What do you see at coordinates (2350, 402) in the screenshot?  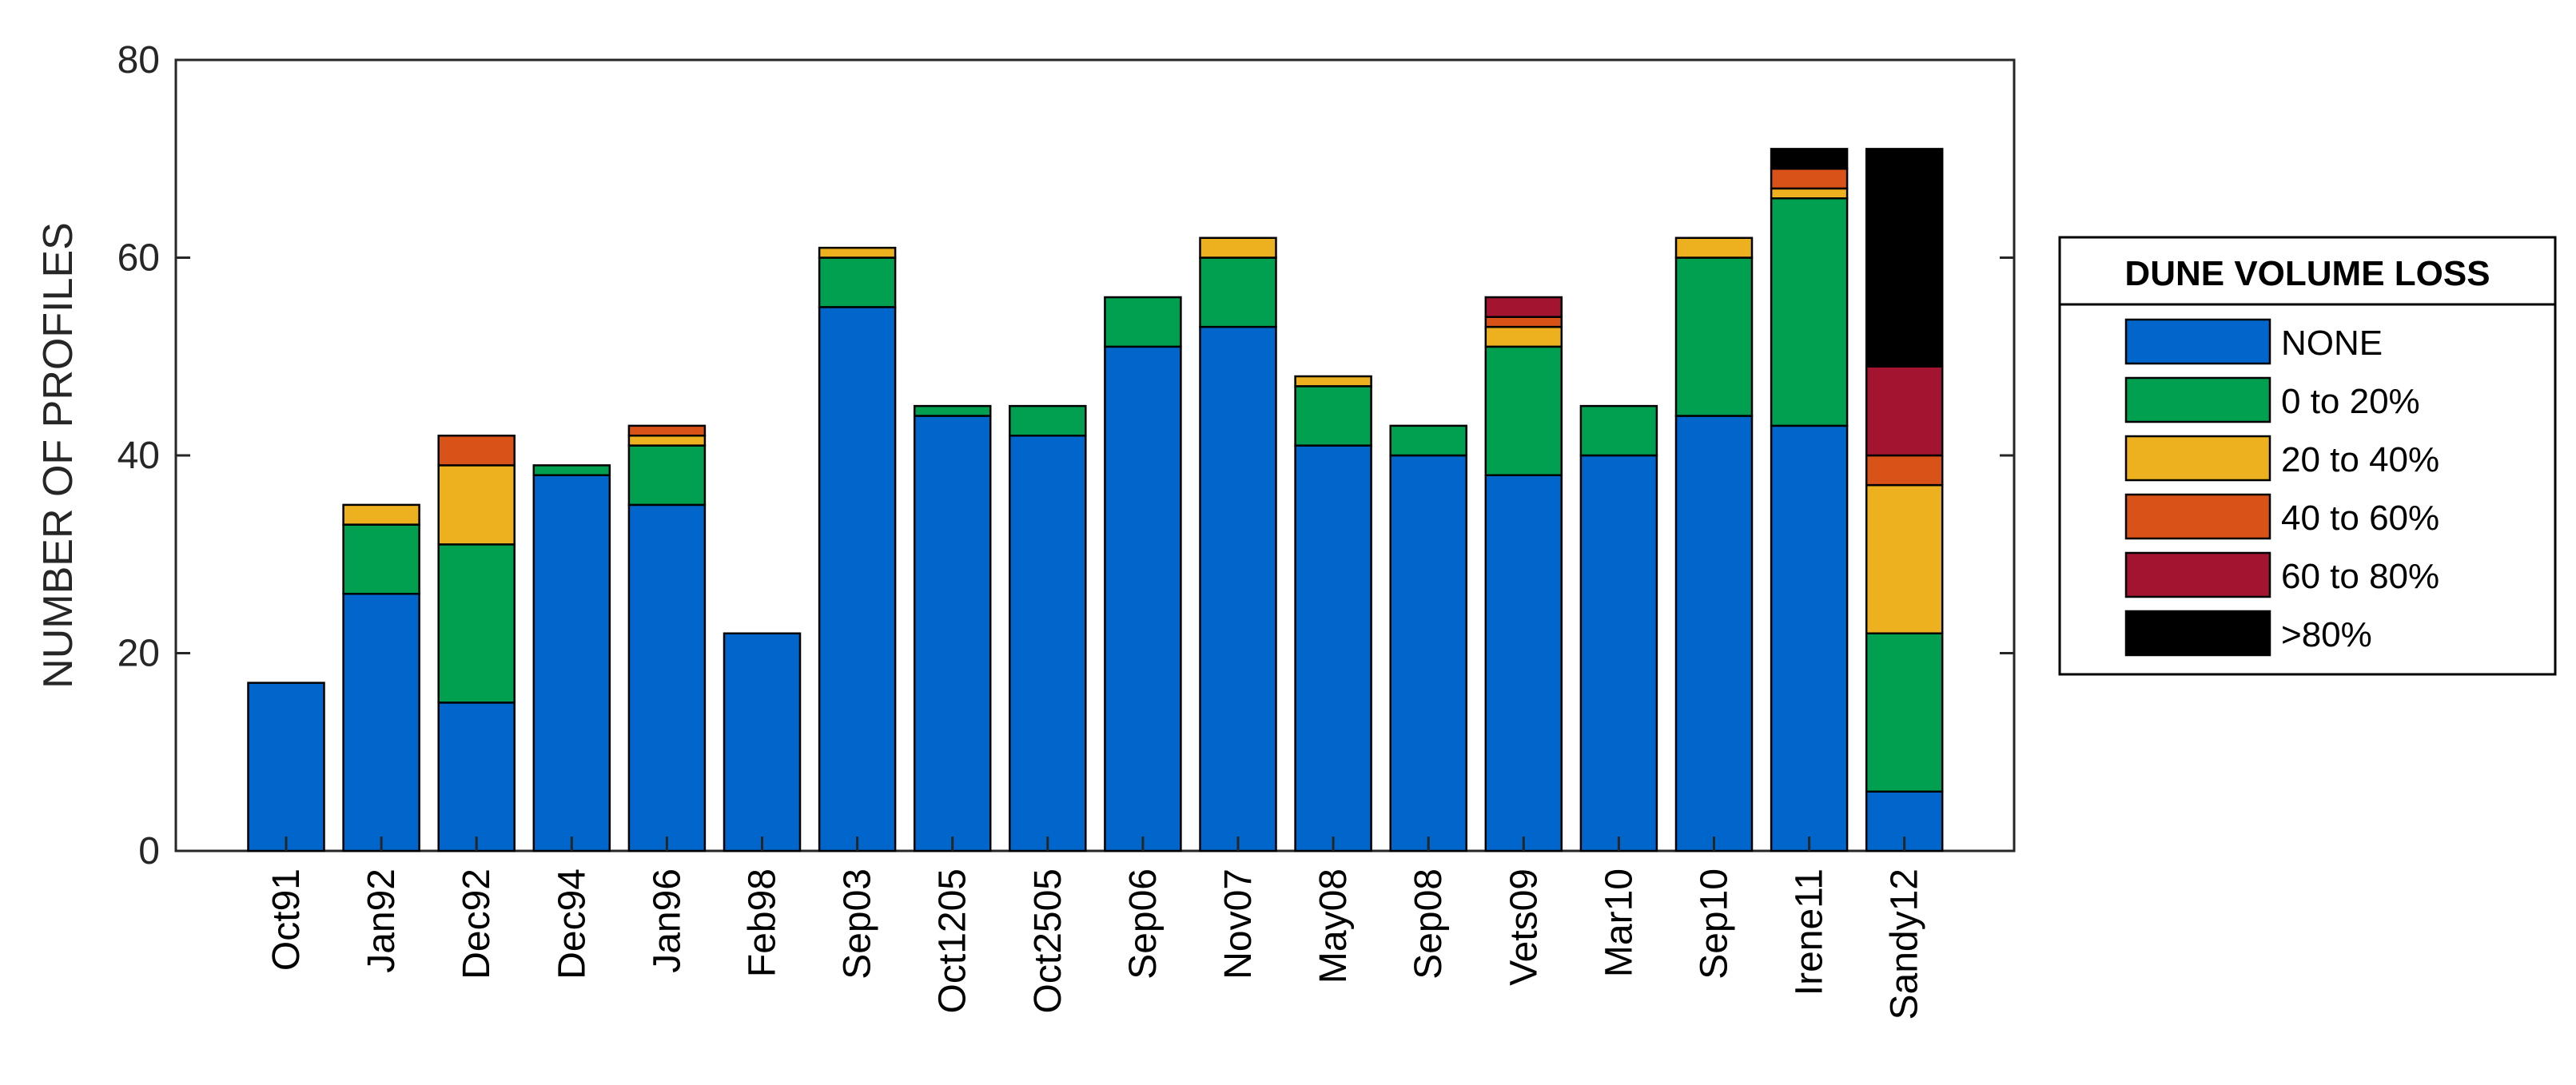 I see `legend-label: 0 to 20%` at bounding box center [2350, 402].